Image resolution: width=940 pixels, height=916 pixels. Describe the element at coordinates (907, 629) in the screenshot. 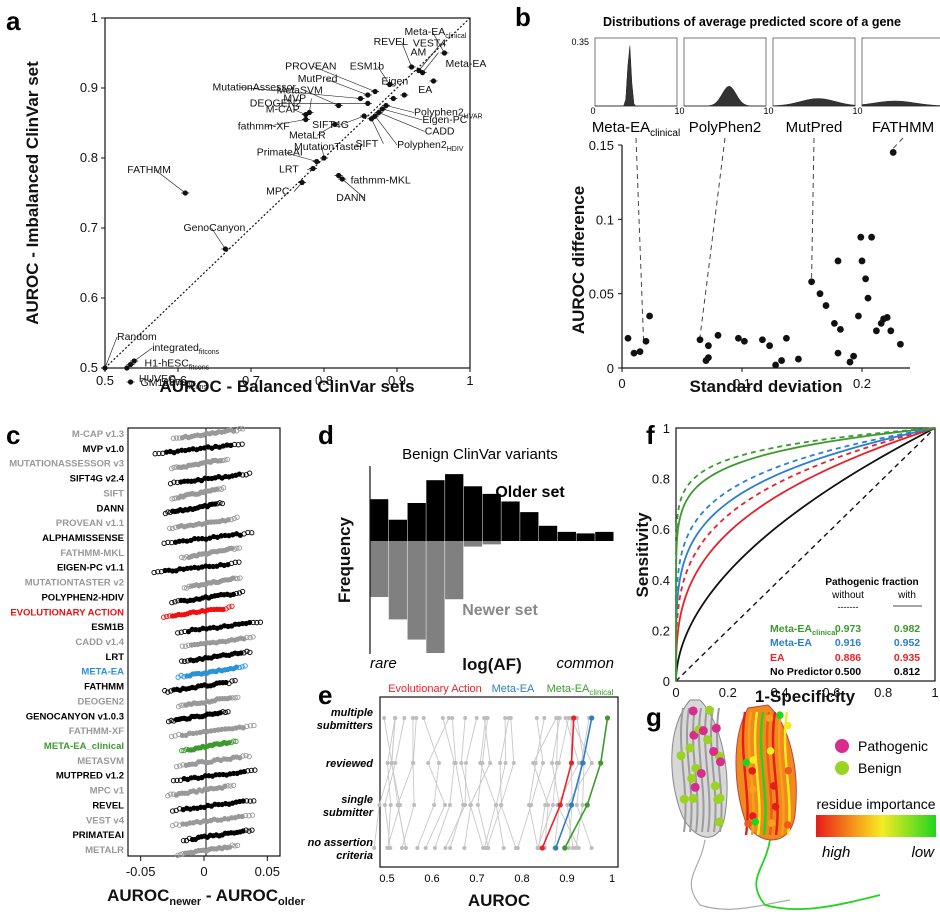

I see `f-table-with-value: 0.982` at that location.